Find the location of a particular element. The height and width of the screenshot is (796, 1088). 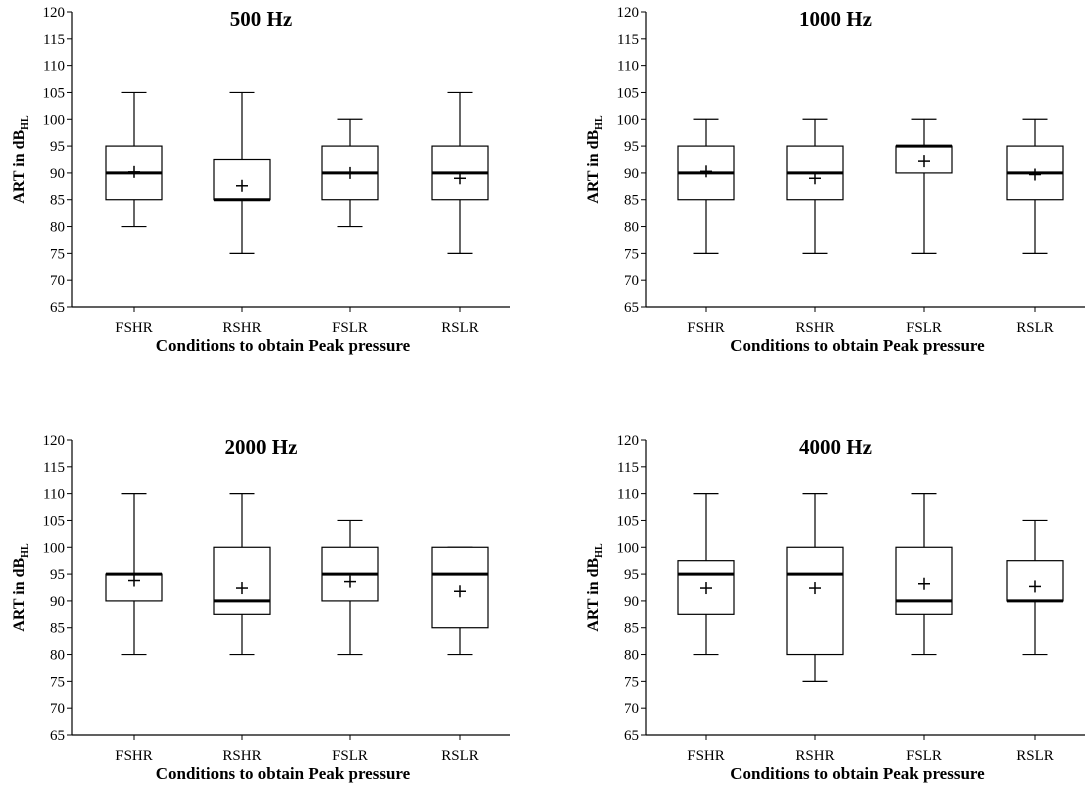

chart-title: 4000 Hz is located at coordinates (835, 447).